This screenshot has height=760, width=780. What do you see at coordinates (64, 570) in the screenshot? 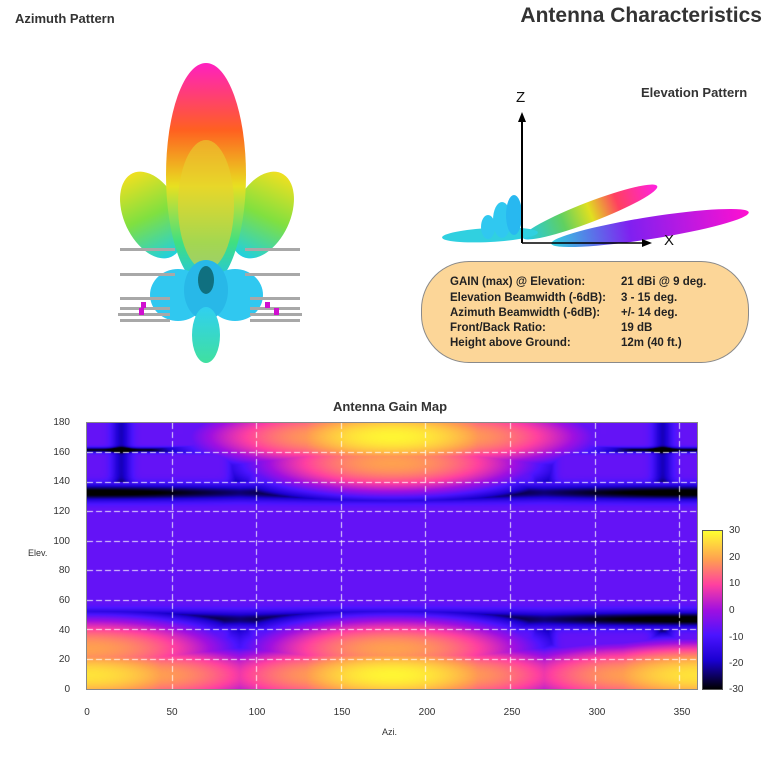
I see `y-tick-label: 80` at bounding box center [64, 570].